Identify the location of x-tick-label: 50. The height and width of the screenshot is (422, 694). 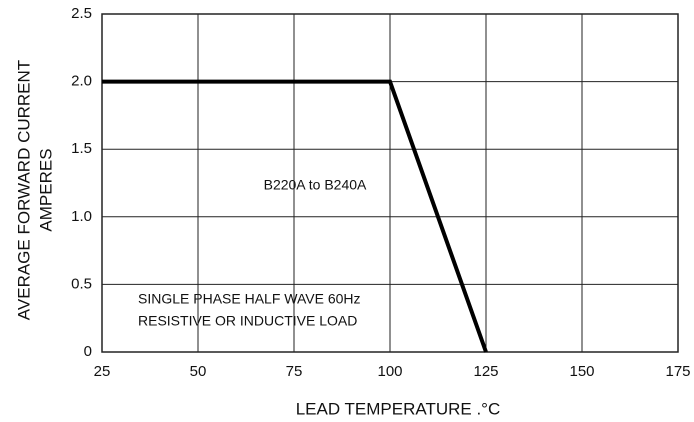
(198, 371).